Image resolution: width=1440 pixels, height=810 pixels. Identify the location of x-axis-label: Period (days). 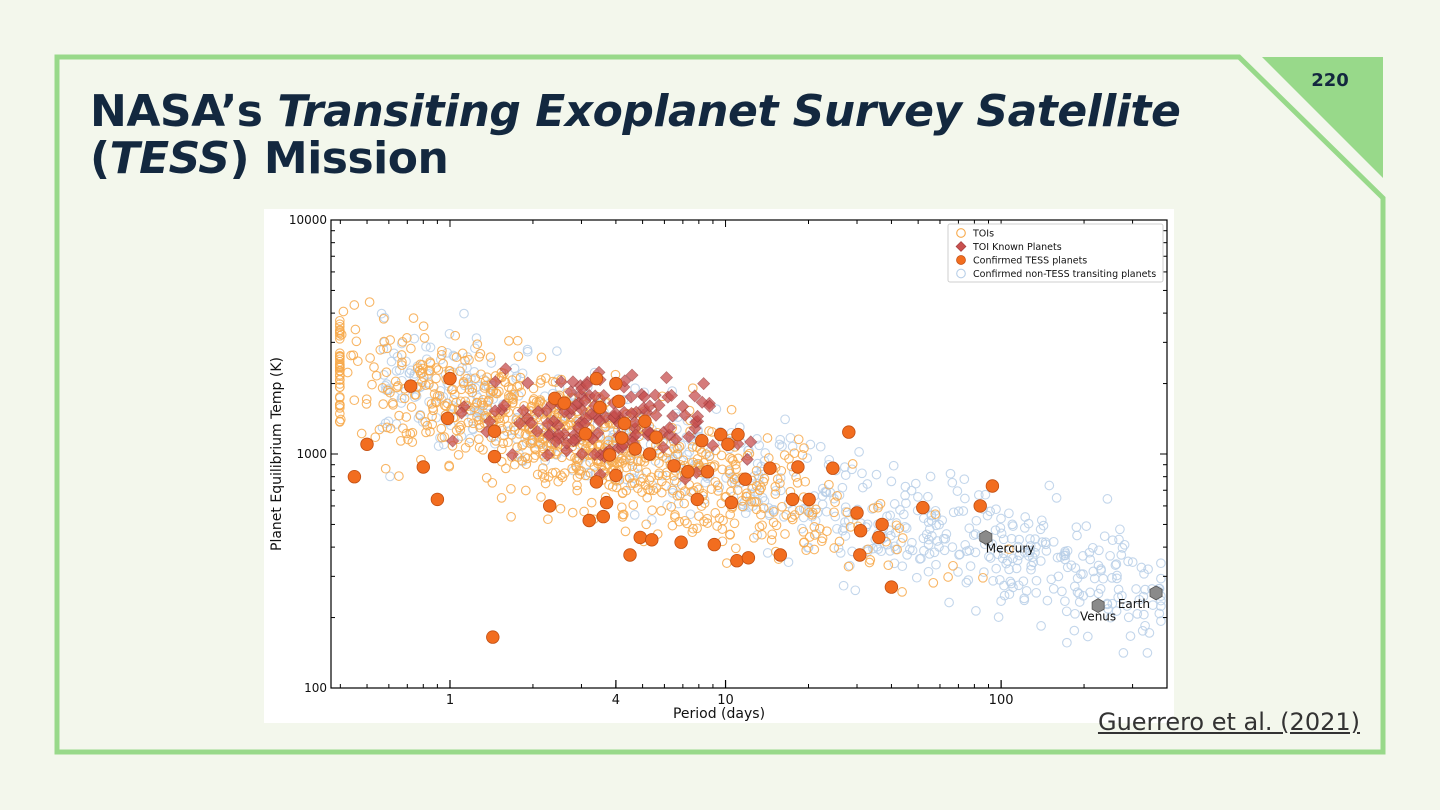
(719, 714).